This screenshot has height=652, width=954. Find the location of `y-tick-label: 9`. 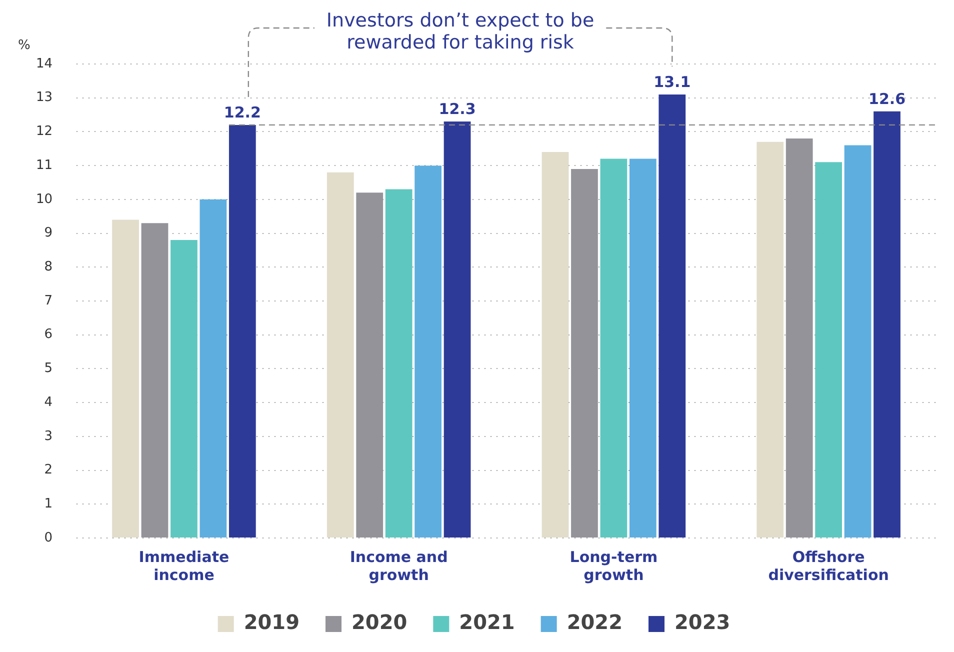

y-tick-label: 9 is located at coordinates (48, 233).